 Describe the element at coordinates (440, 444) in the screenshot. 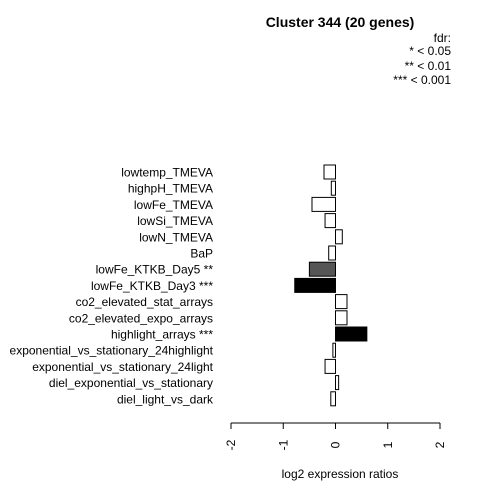

I see `x-tick-label: 2` at that location.